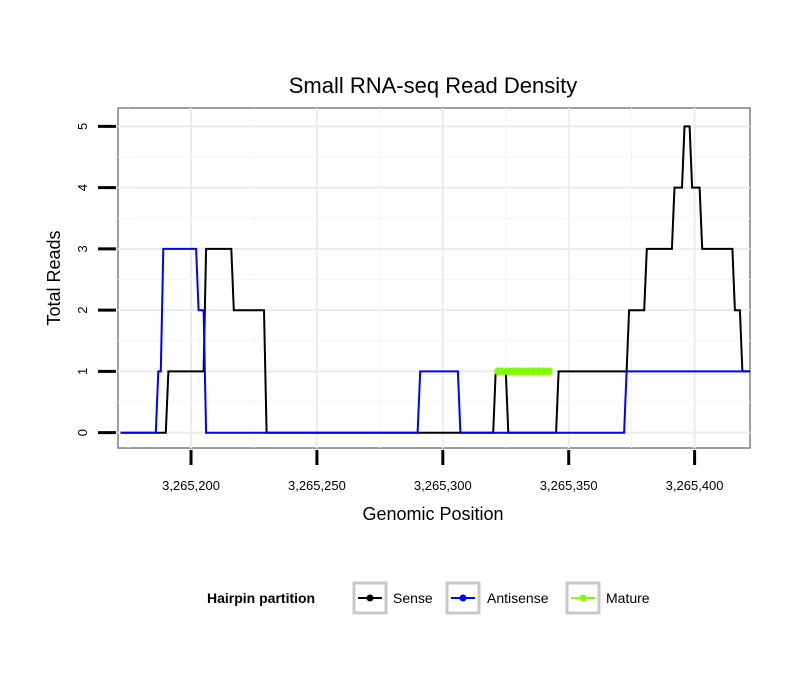 The width and height of the screenshot is (810, 690). Describe the element at coordinates (583, 598) in the screenshot. I see `legend-key-point-mature` at that location.